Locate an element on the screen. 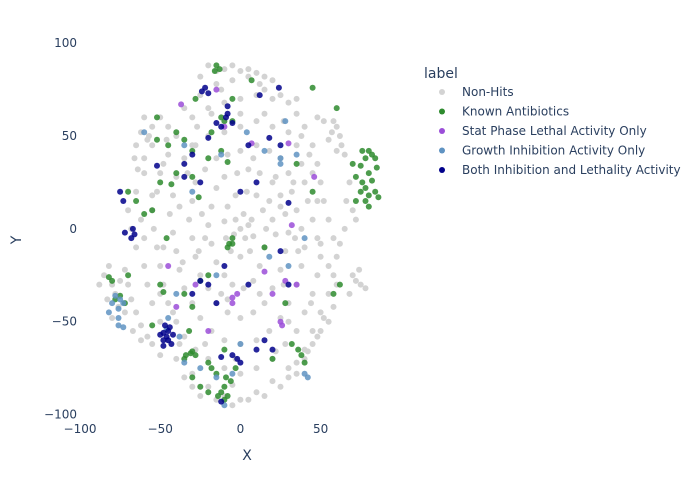 The height and width of the screenshot is (500, 700). y-tick-label: 0 is located at coordinates (73, 229).